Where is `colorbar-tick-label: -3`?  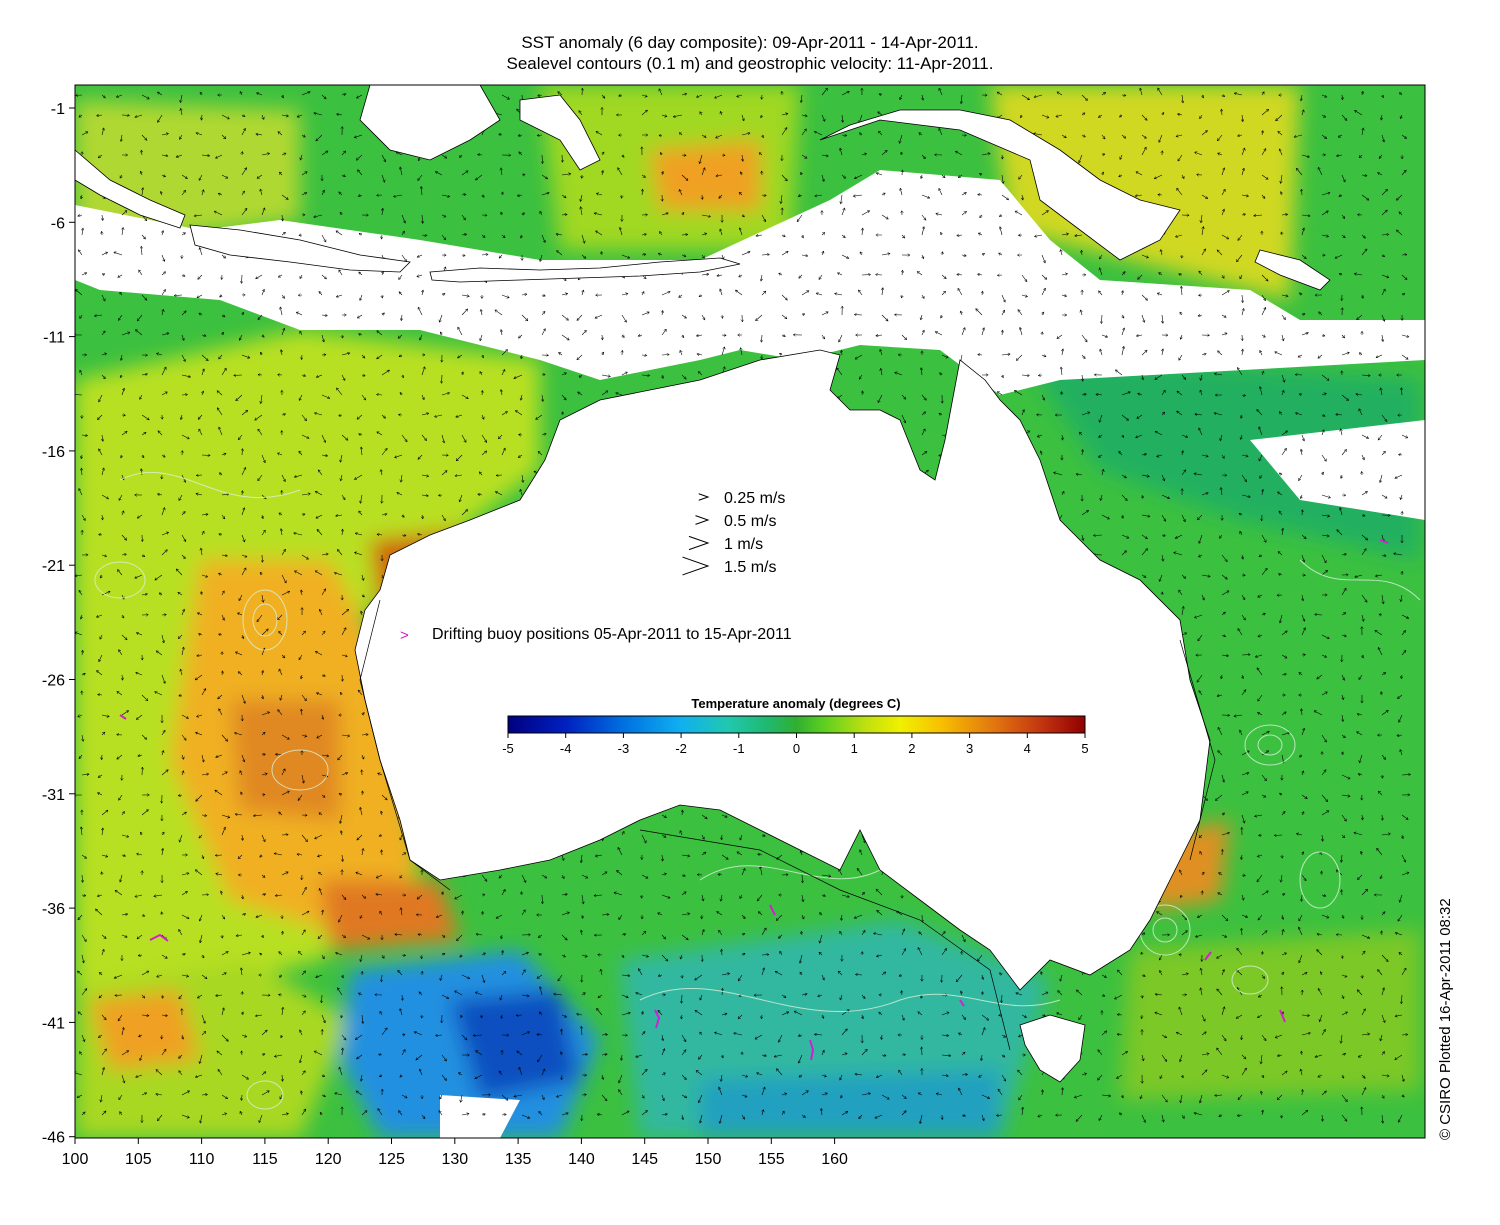
colorbar-tick-label: -3 is located at coordinates (624, 748).